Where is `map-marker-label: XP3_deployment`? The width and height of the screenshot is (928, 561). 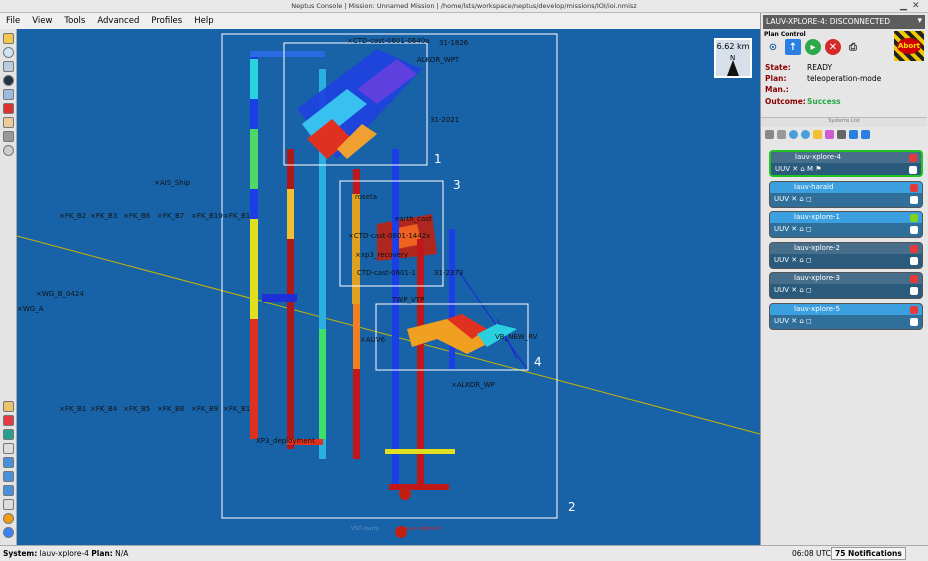
map-marker-label: XP3_deployment is located at coordinates (285, 441).